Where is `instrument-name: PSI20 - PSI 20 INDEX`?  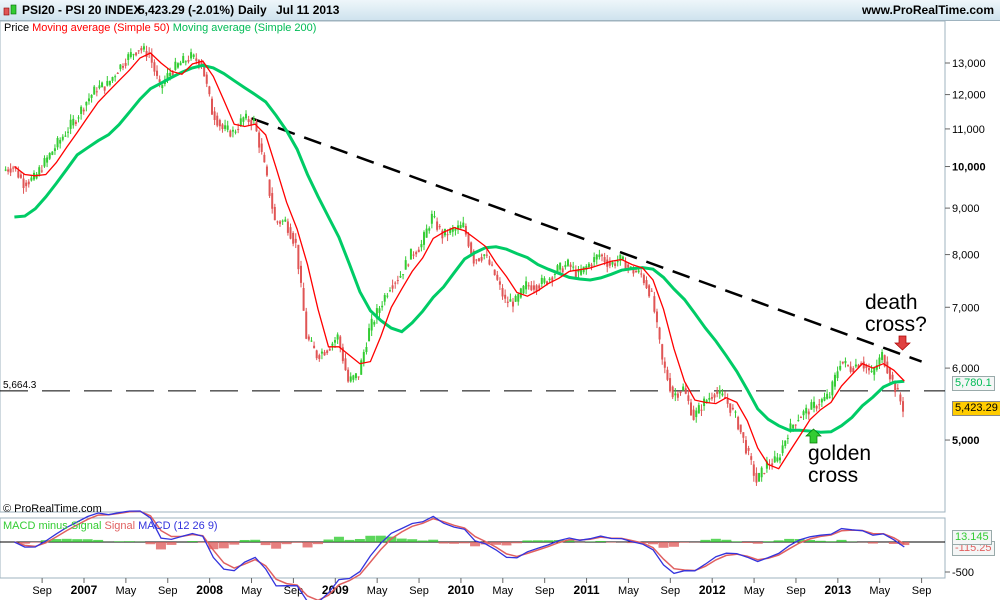
instrument-name: PSI20 - PSI 20 INDEX is located at coordinates (82, 10).